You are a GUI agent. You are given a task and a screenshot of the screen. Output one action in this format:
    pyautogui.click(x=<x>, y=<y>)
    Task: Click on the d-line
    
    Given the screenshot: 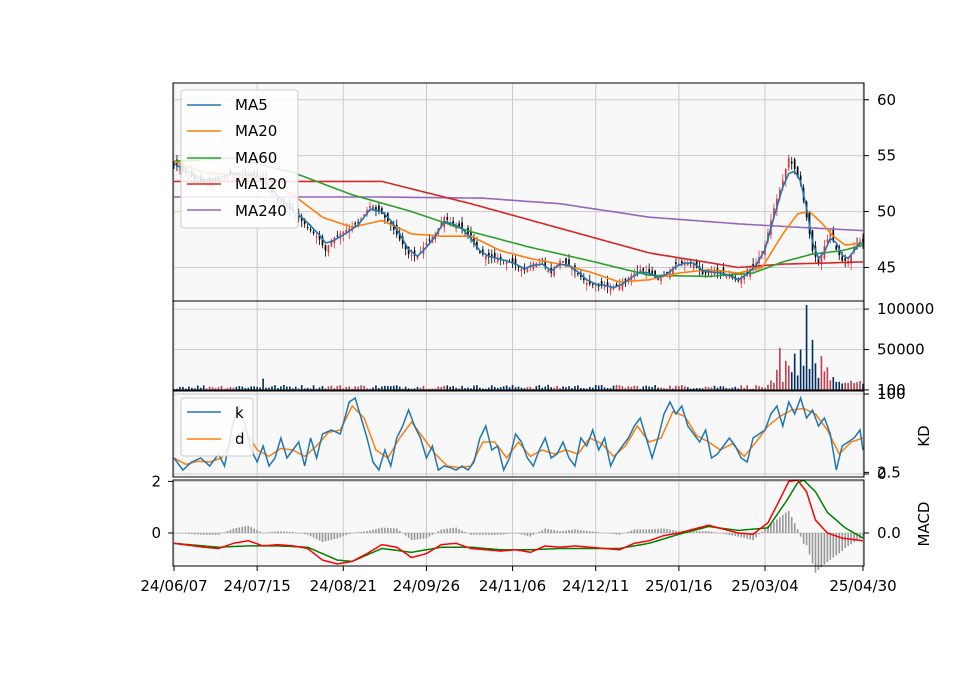 What is the action you would take?
    pyautogui.click(x=518, y=436)
    